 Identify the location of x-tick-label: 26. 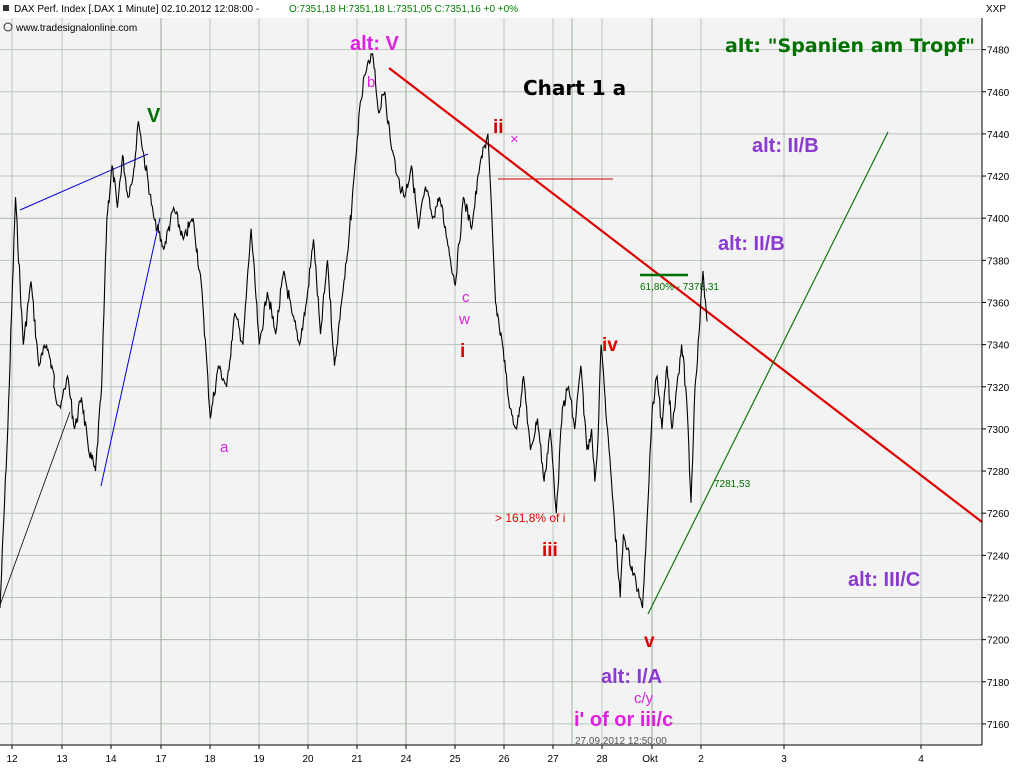
(504, 759).